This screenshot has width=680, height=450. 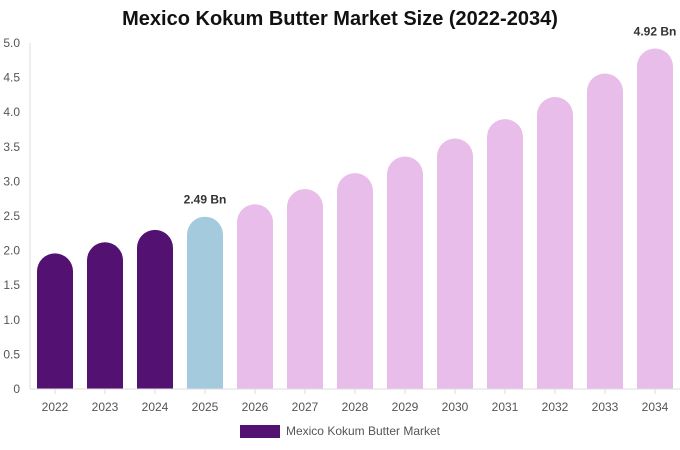 I want to click on bar-2024, so click(x=155, y=309).